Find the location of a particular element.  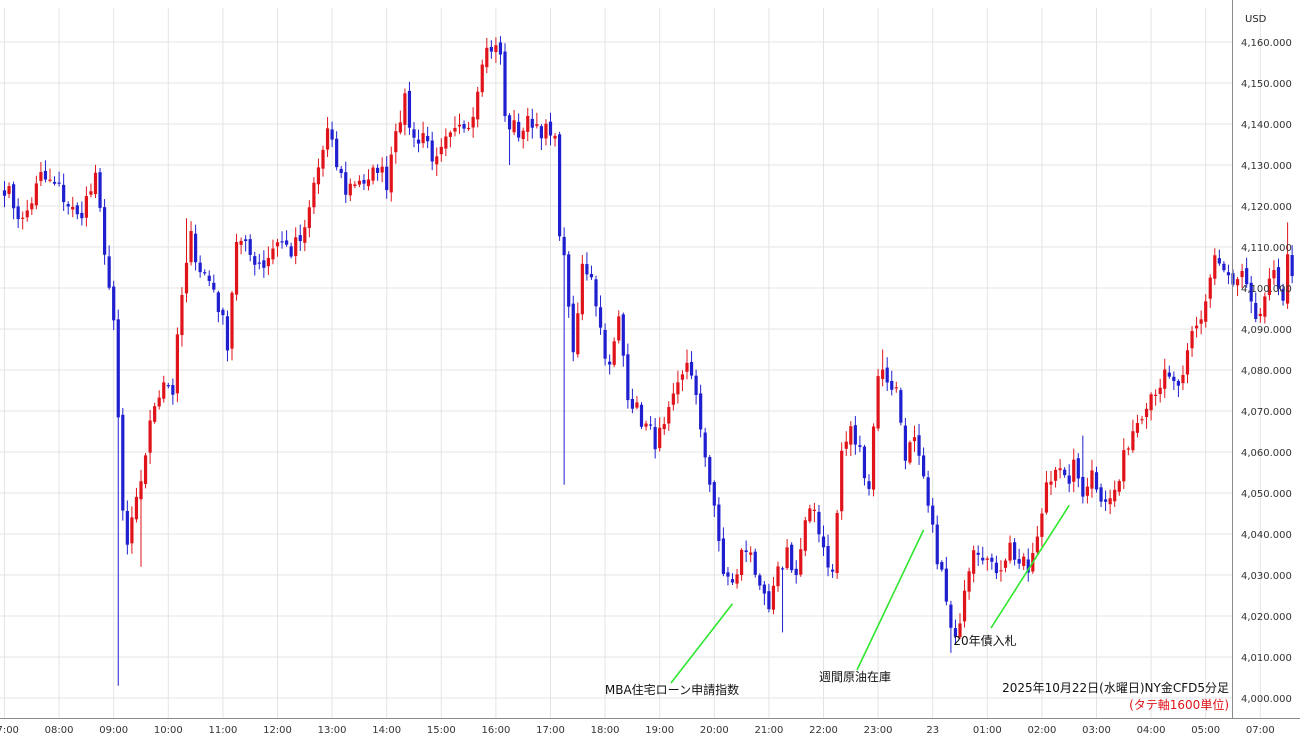

annotation-pointer is located at coordinates (702, 643).